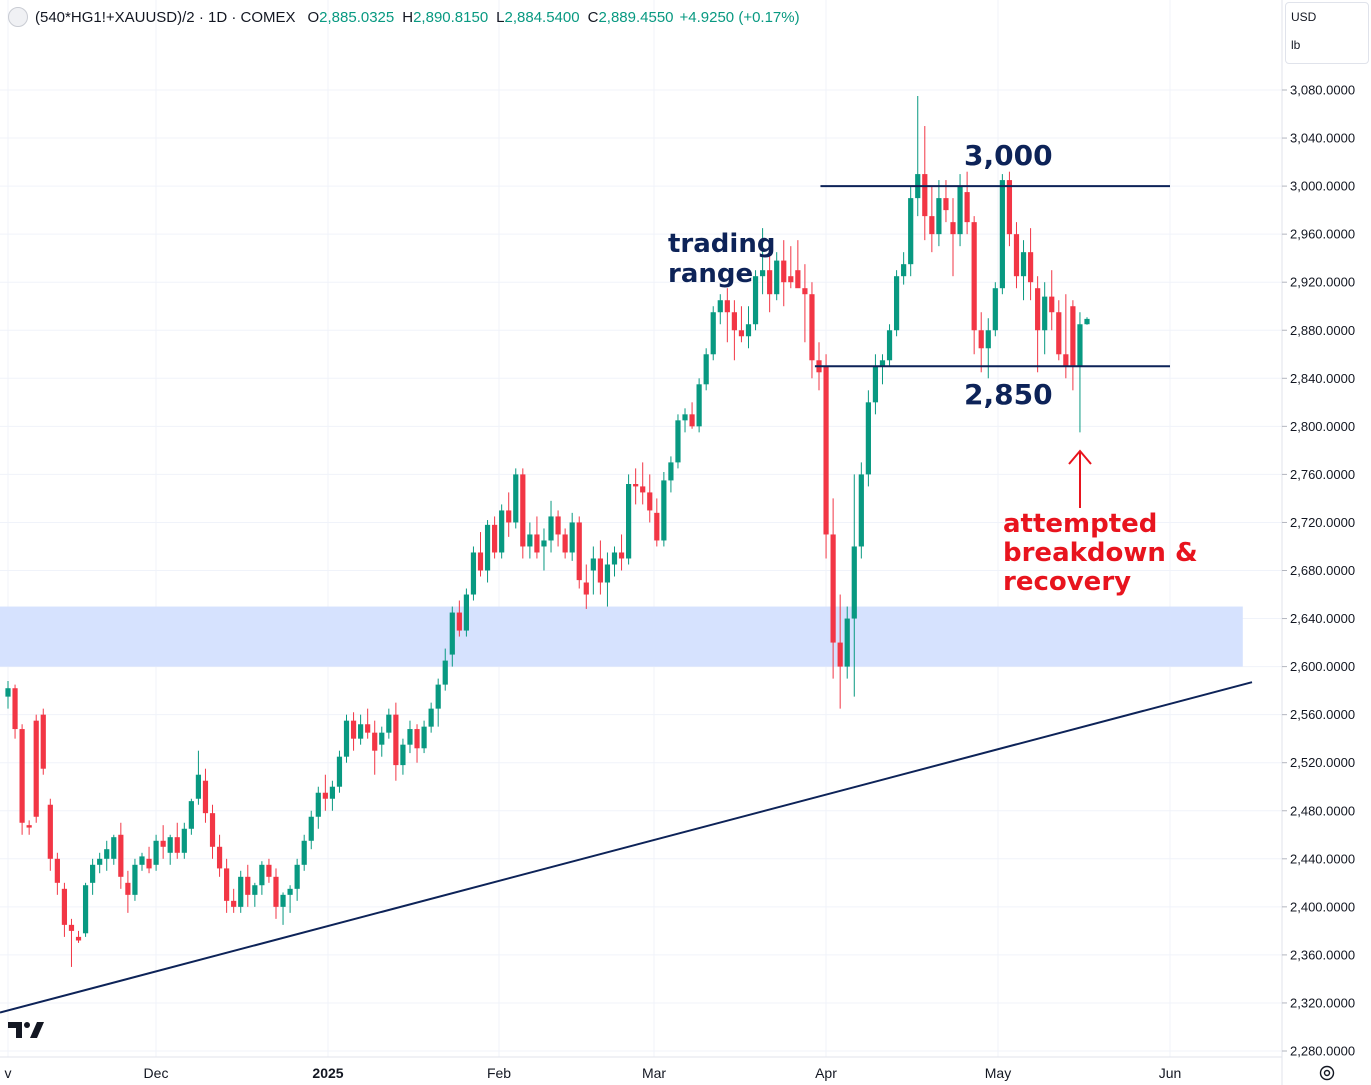  Describe the element at coordinates (636, 17) in the screenshot. I see `close-value: 2,889.4550` at that location.